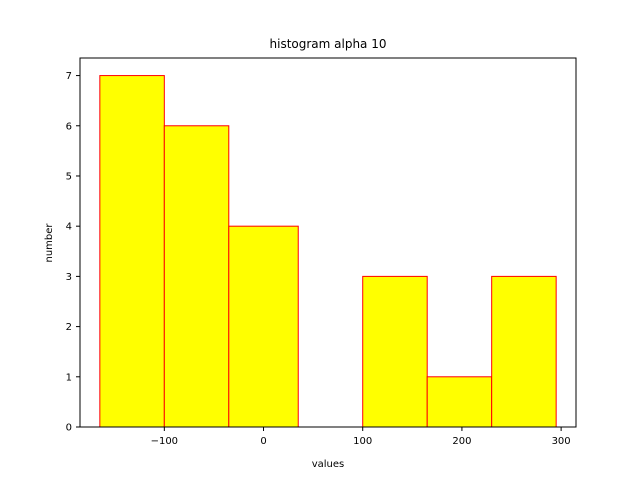 The height and width of the screenshot is (480, 640). I want to click on y-tick-label: 5, so click(69, 176).